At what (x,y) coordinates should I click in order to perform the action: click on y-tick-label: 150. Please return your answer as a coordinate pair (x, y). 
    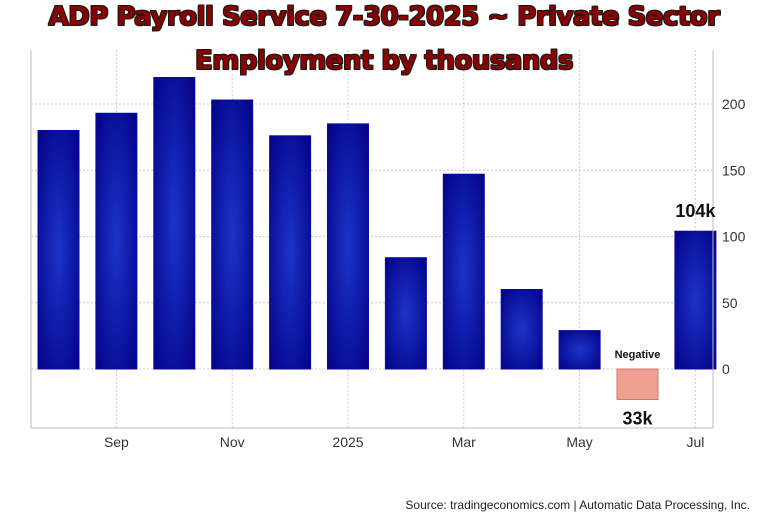
    Looking at the image, I should click on (734, 170).